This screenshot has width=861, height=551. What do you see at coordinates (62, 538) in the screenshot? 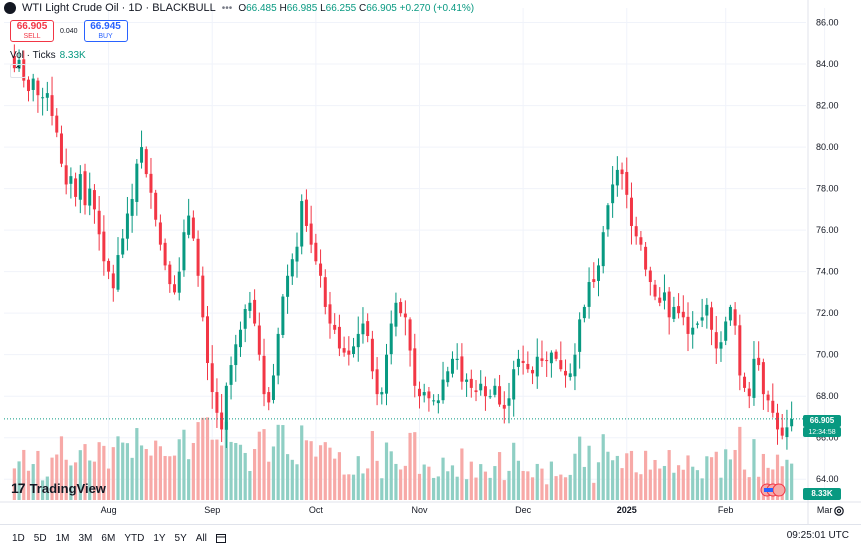
I see `tf-1m: 1M` at bounding box center [62, 538].